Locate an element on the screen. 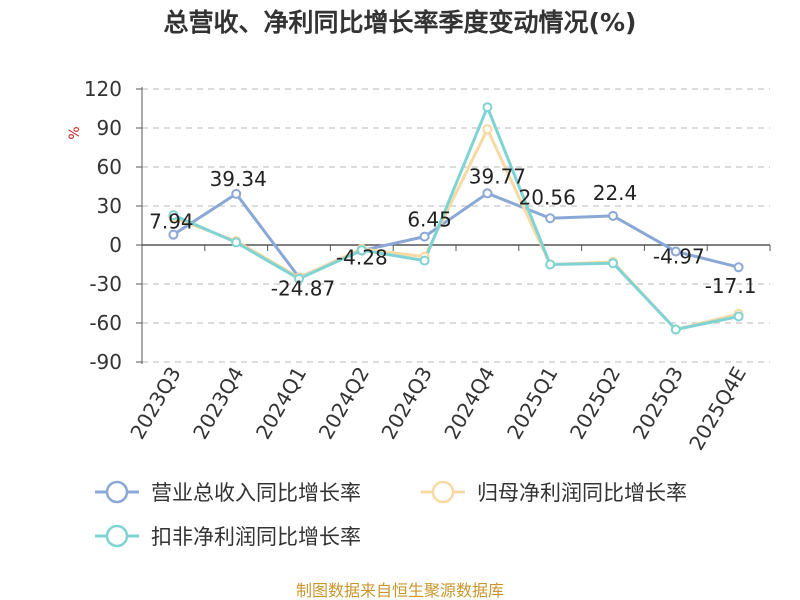 The image size is (800, 600). y-tick-label: 120 is located at coordinates (103, 89).